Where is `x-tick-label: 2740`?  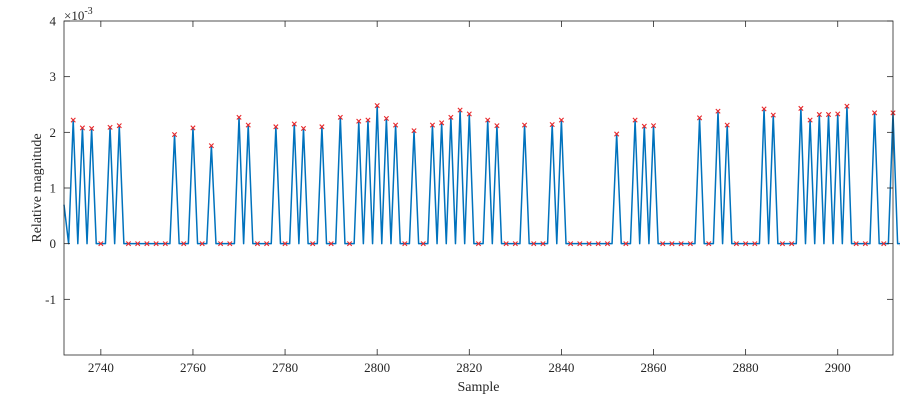
x-tick-label: 2740 is located at coordinates (101, 367).